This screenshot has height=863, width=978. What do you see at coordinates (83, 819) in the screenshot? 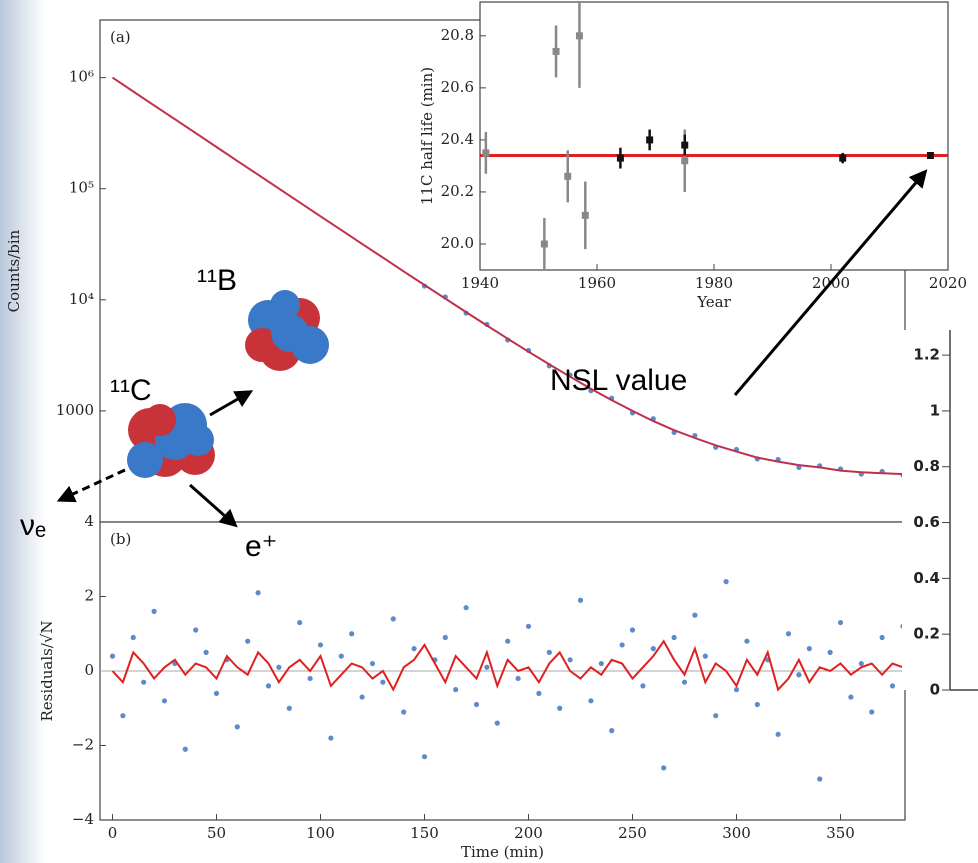
I see `y-tick-label: −4` at bounding box center [83, 819].